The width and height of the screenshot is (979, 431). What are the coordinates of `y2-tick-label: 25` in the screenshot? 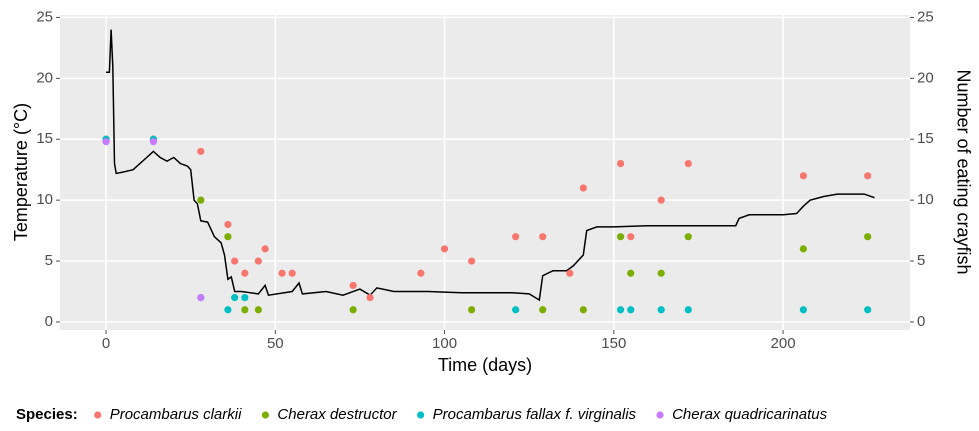 It's located at (925, 16).